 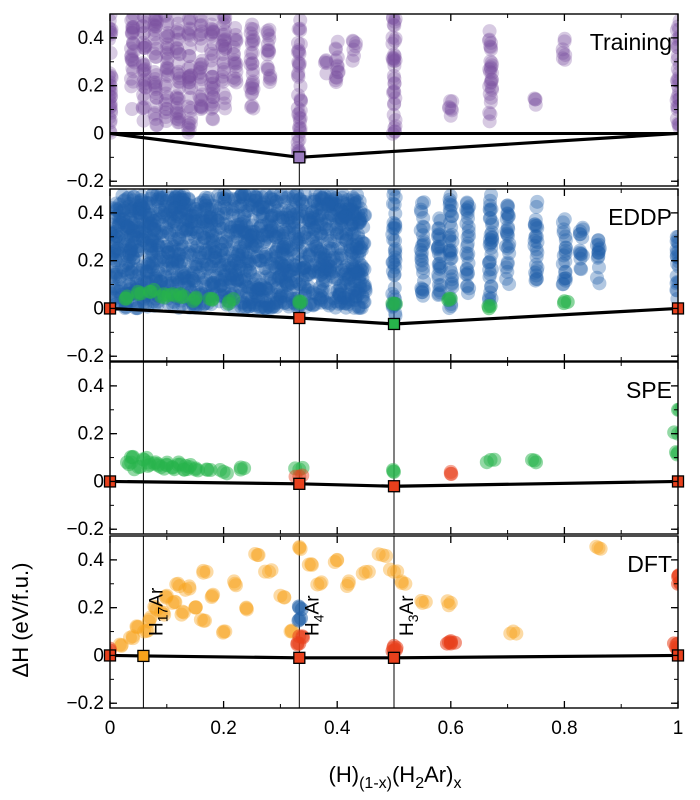 I want to click on x-tick-label: 1, so click(x=678, y=728).